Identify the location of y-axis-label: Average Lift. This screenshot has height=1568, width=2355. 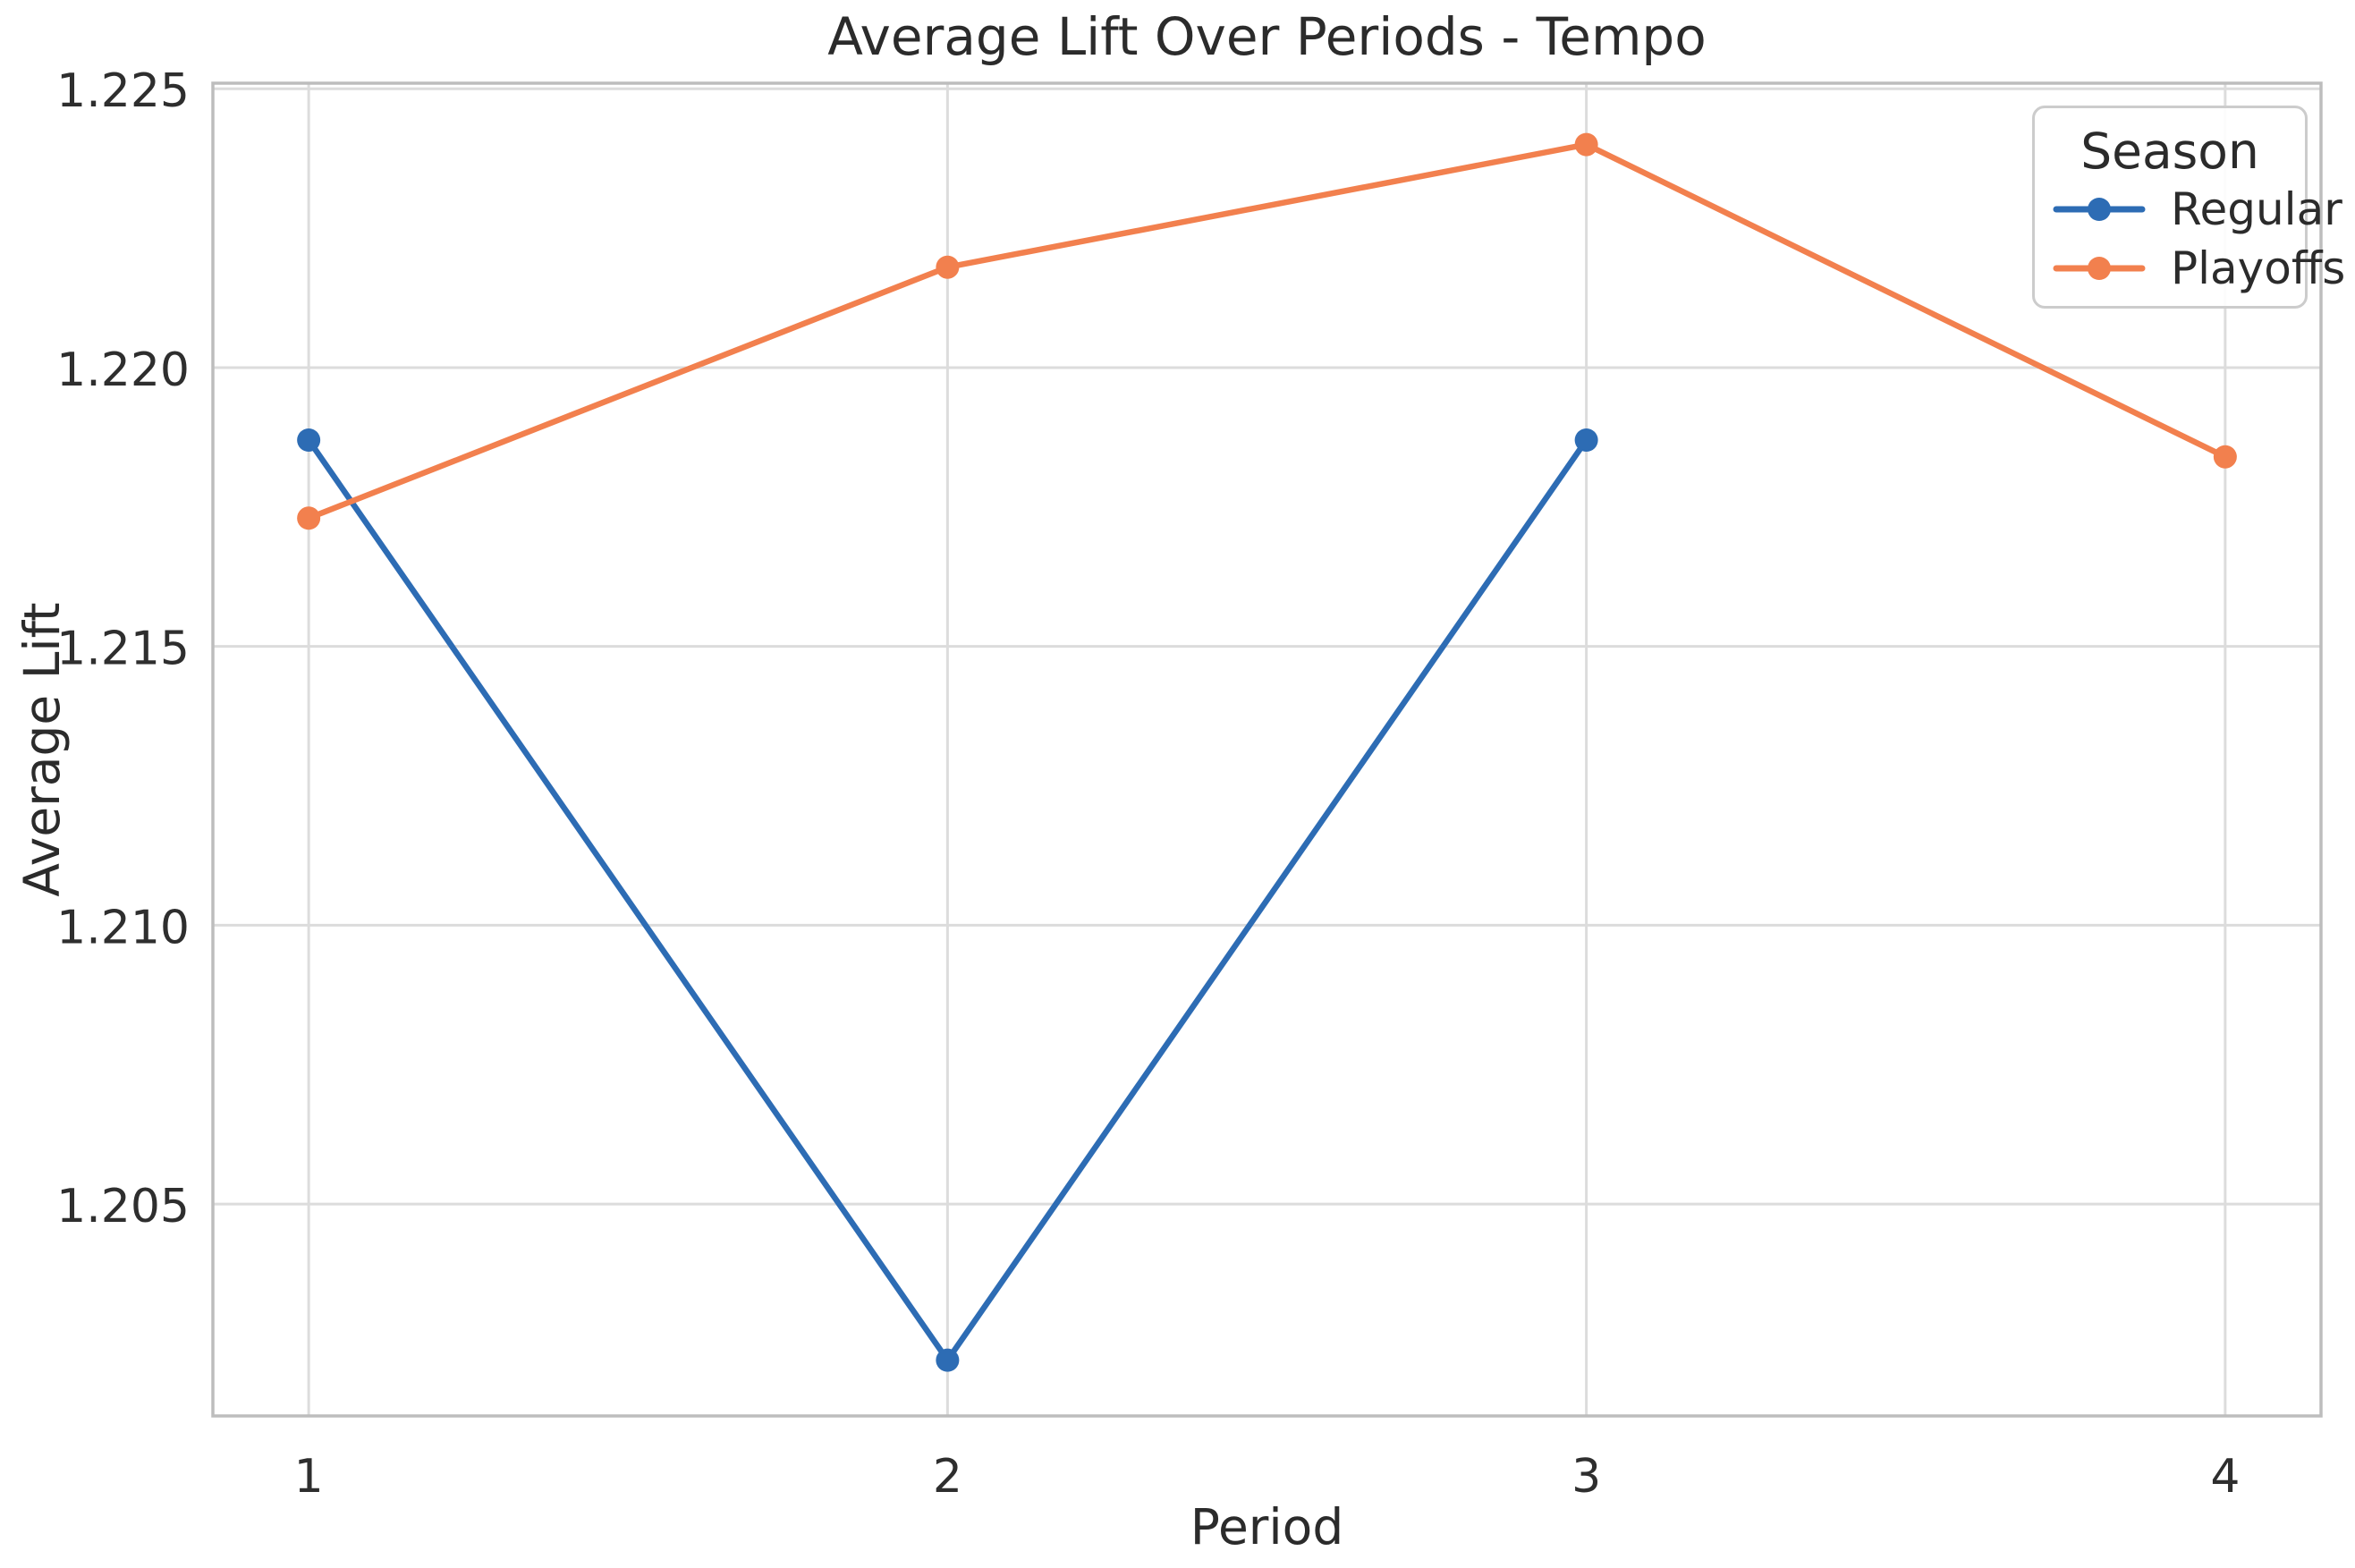
(42, 750).